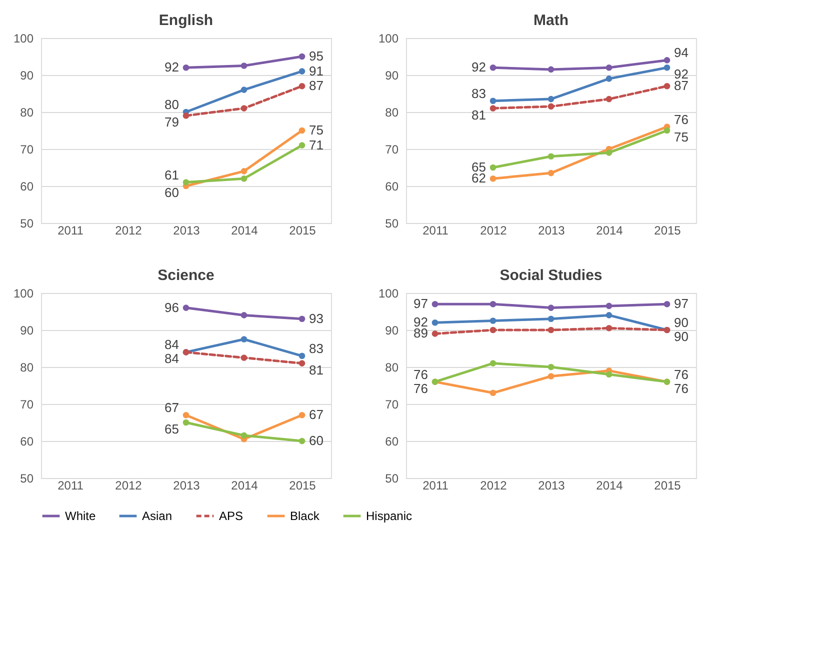 The height and width of the screenshot is (658, 821). Describe the element at coordinates (171, 307) in the screenshot. I see `data-label: 96` at that location.